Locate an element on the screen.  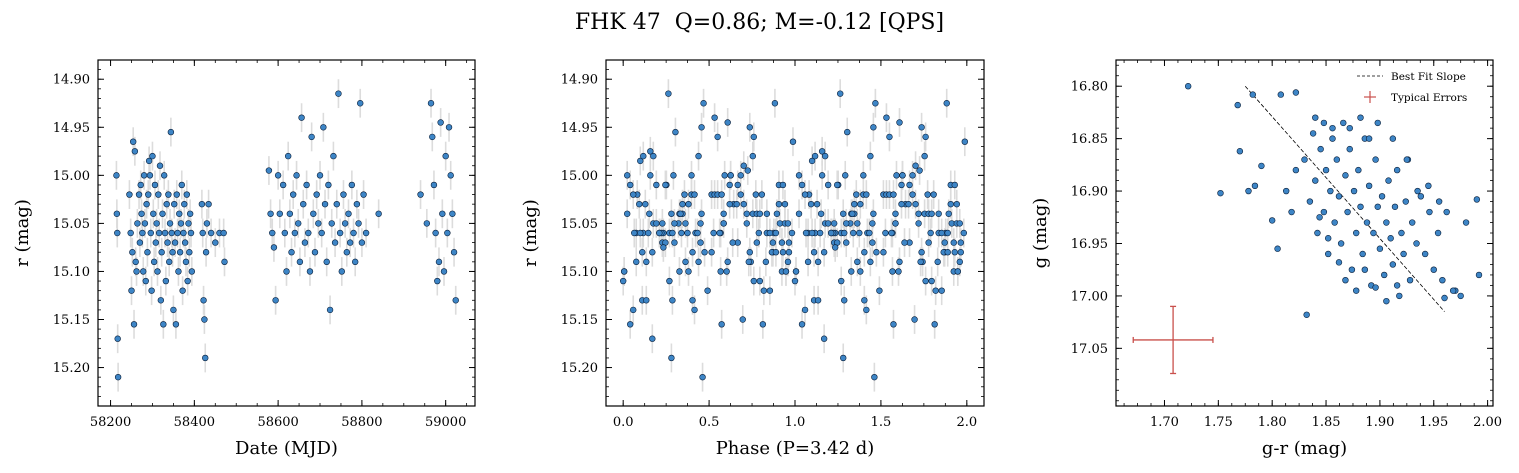
x-tick-label: 0.0 is located at coordinates (623, 422).